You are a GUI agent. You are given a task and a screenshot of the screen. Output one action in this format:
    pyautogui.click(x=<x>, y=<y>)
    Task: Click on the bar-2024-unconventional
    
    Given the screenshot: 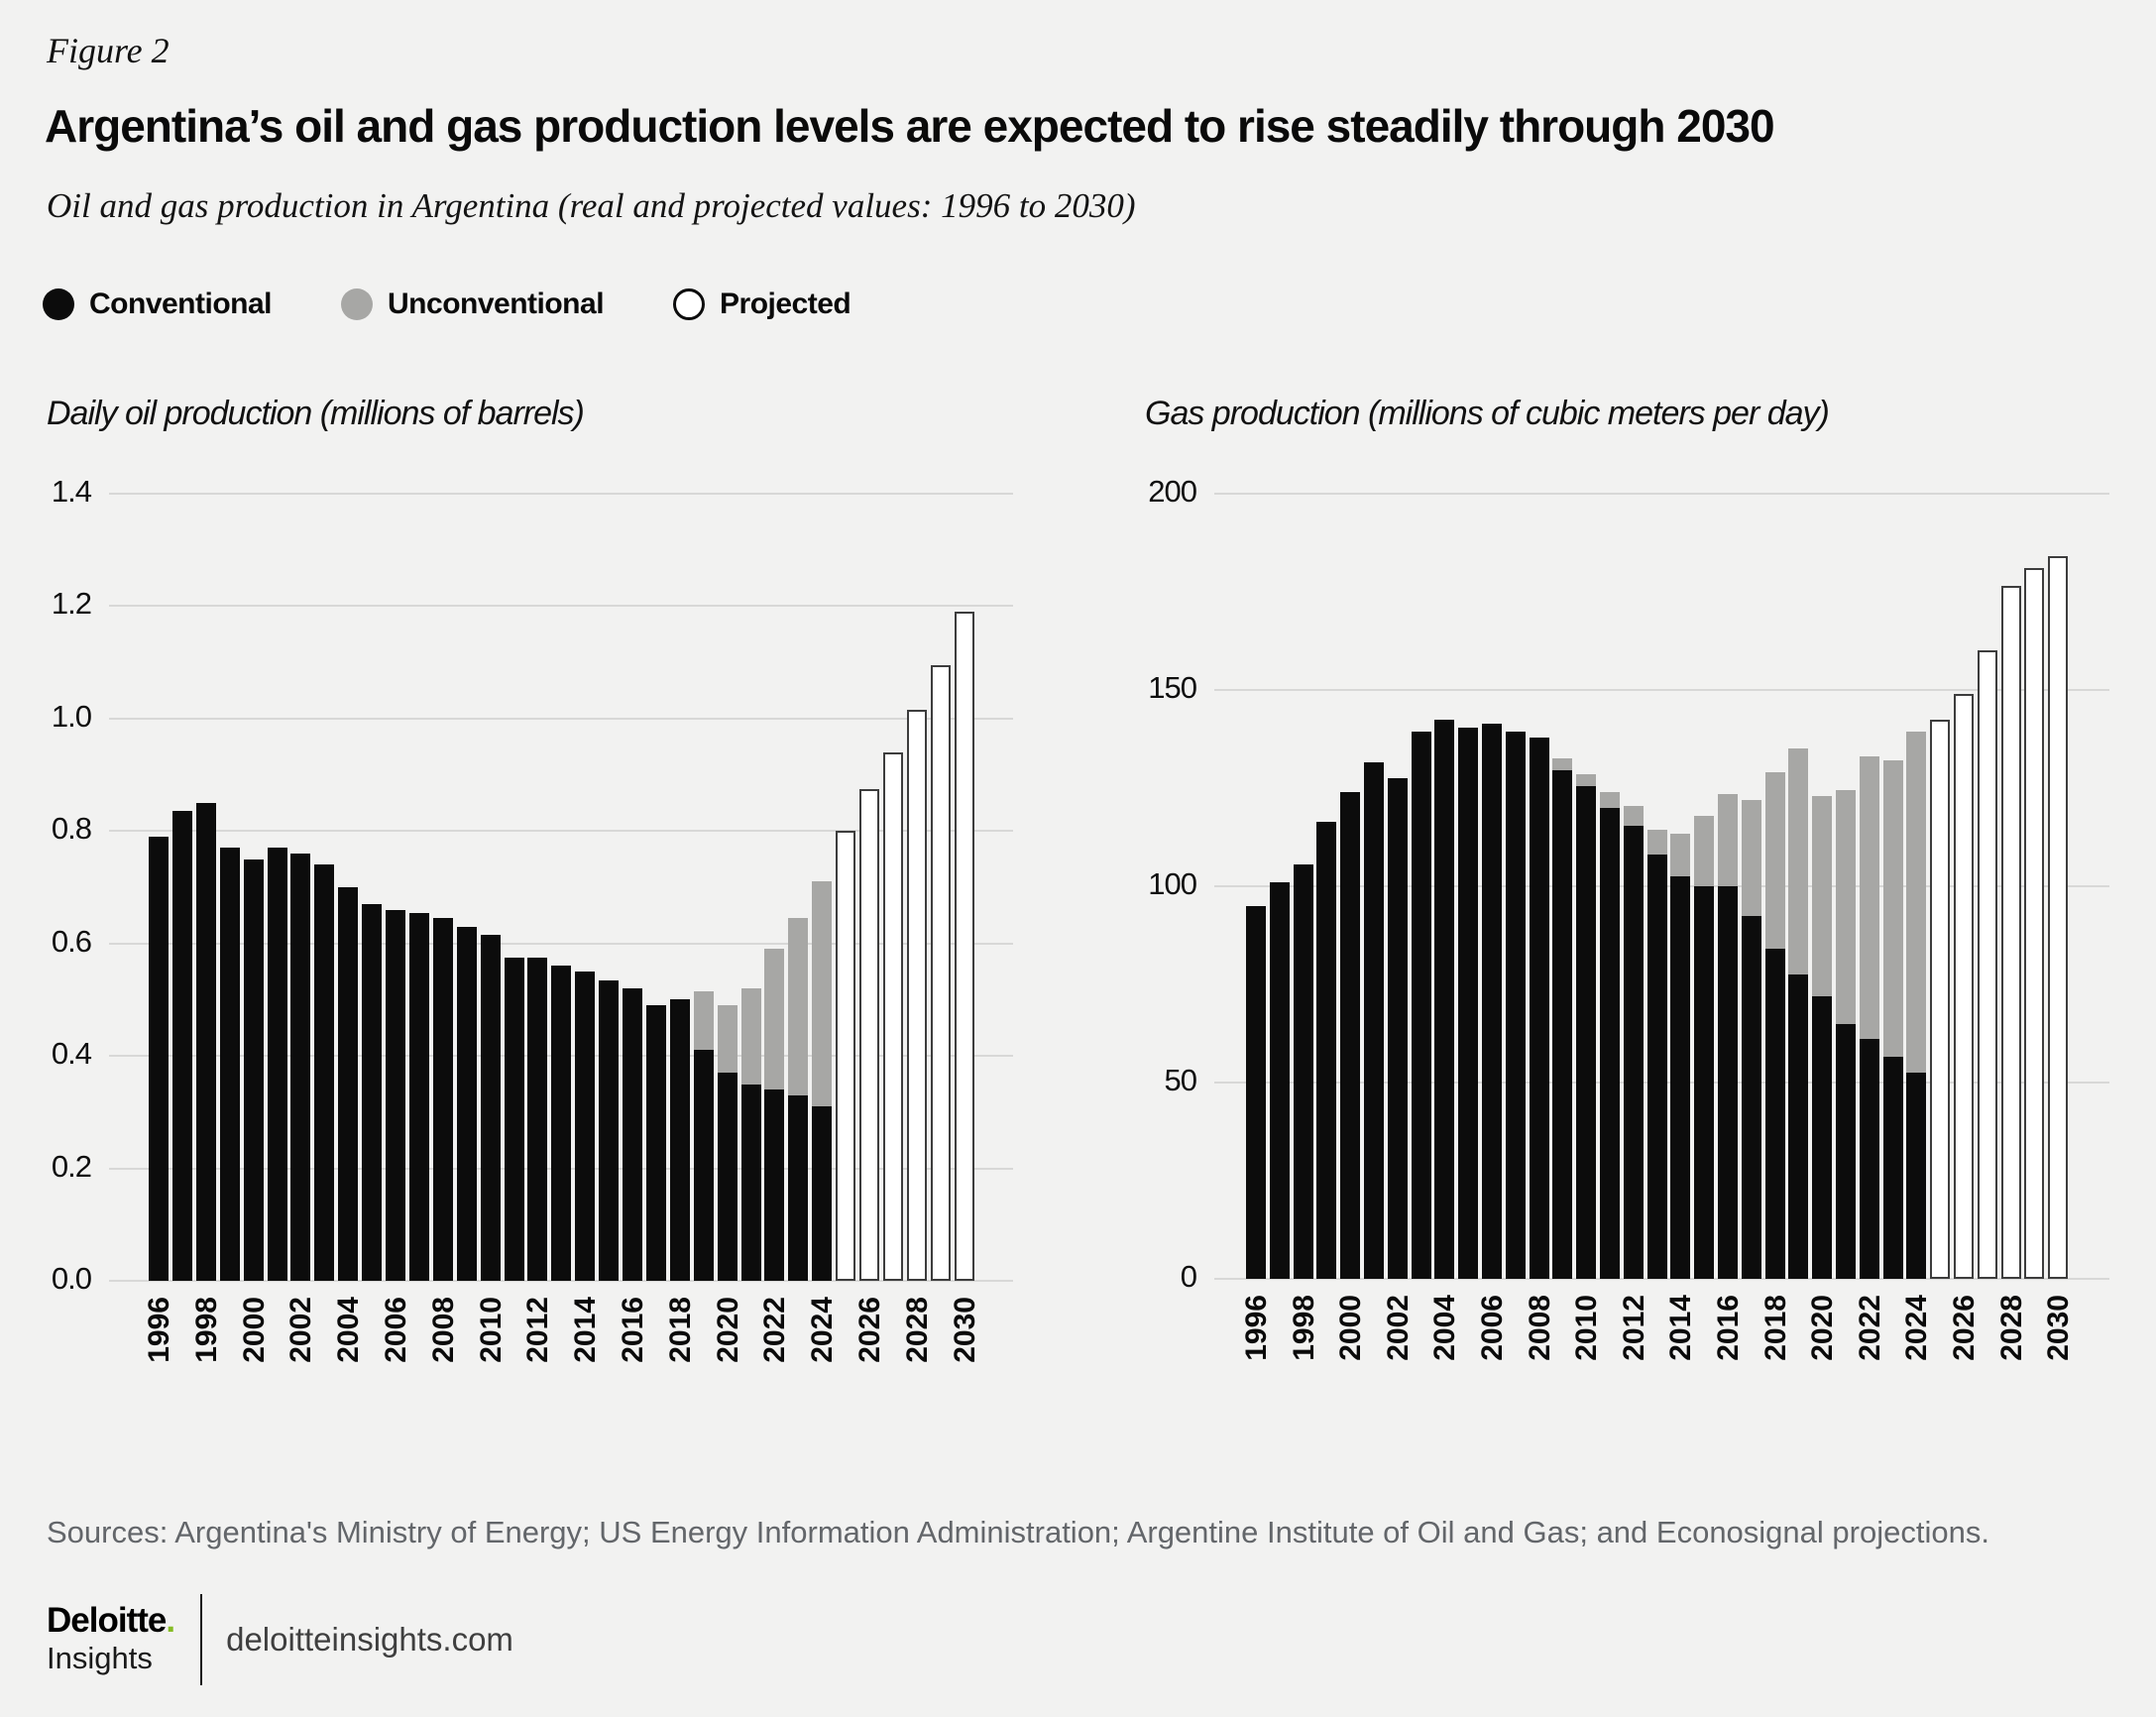 What is the action you would take?
    pyautogui.click(x=822, y=994)
    